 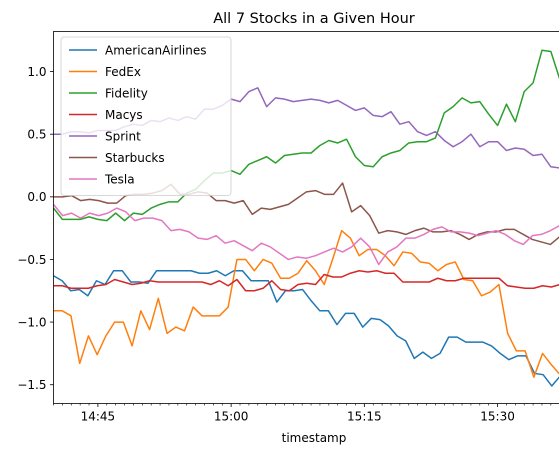 What do you see at coordinates (156, 50) in the screenshot?
I see `legend-label: AmericanAirlines` at bounding box center [156, 50].